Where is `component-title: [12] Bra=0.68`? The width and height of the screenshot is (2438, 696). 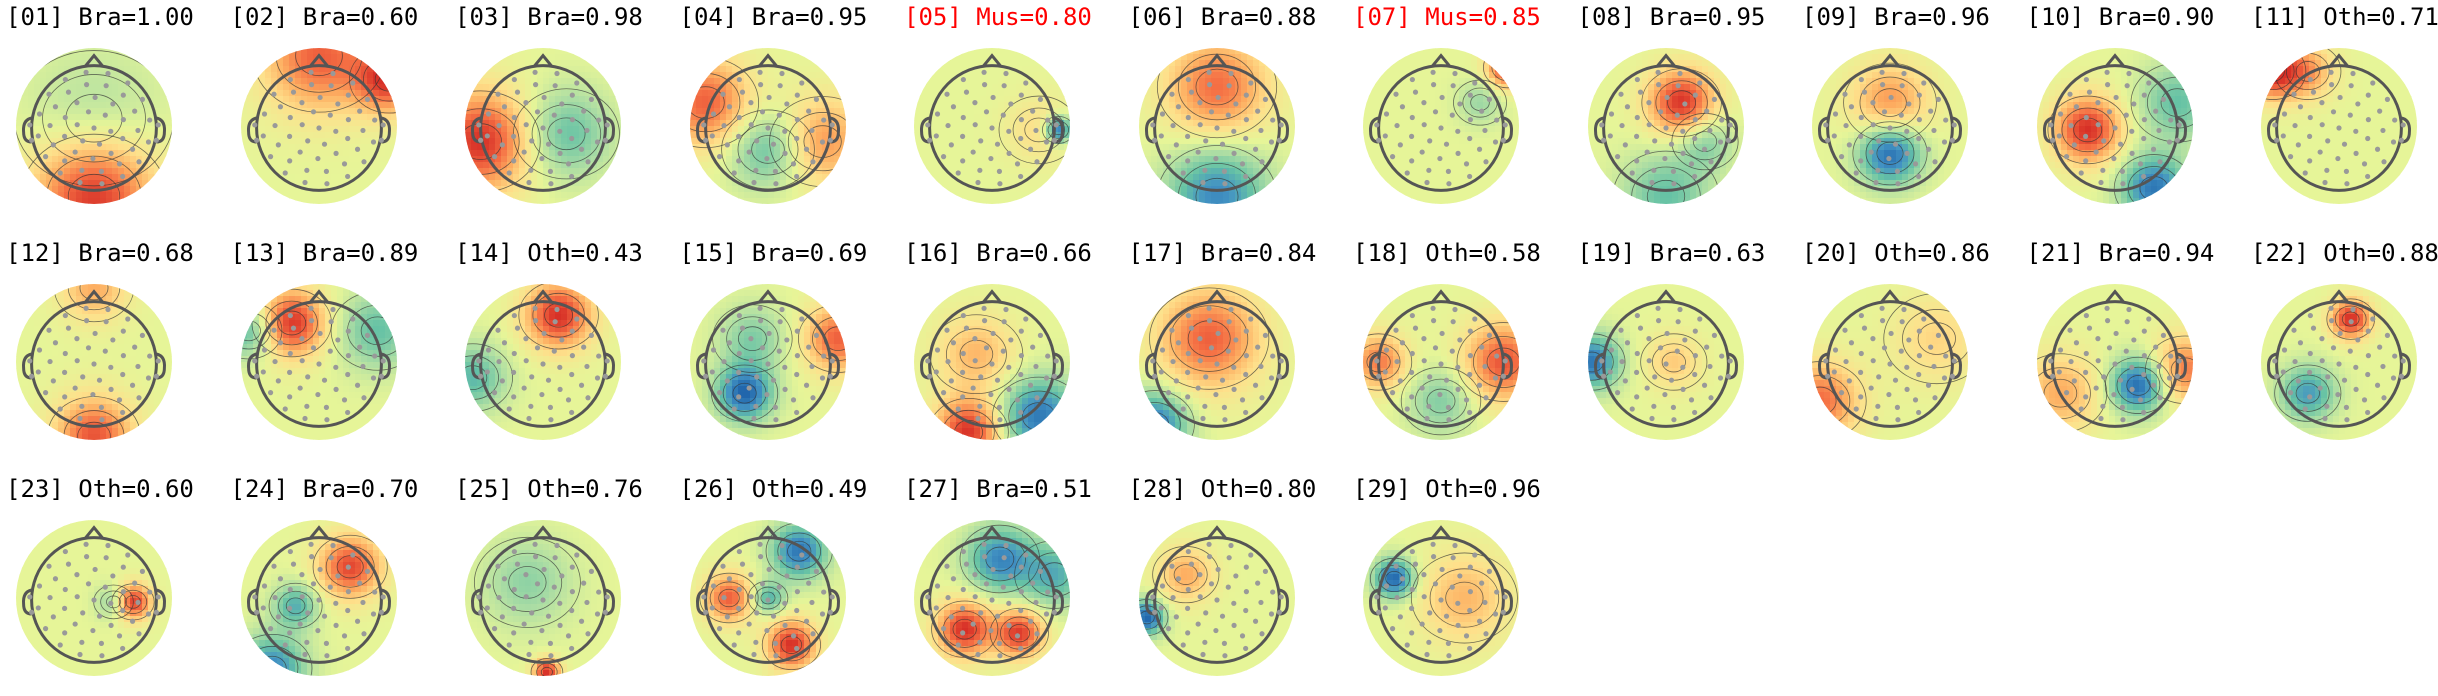
component-title: [12] Bra=0.68 is located at coordinates (100, 253).